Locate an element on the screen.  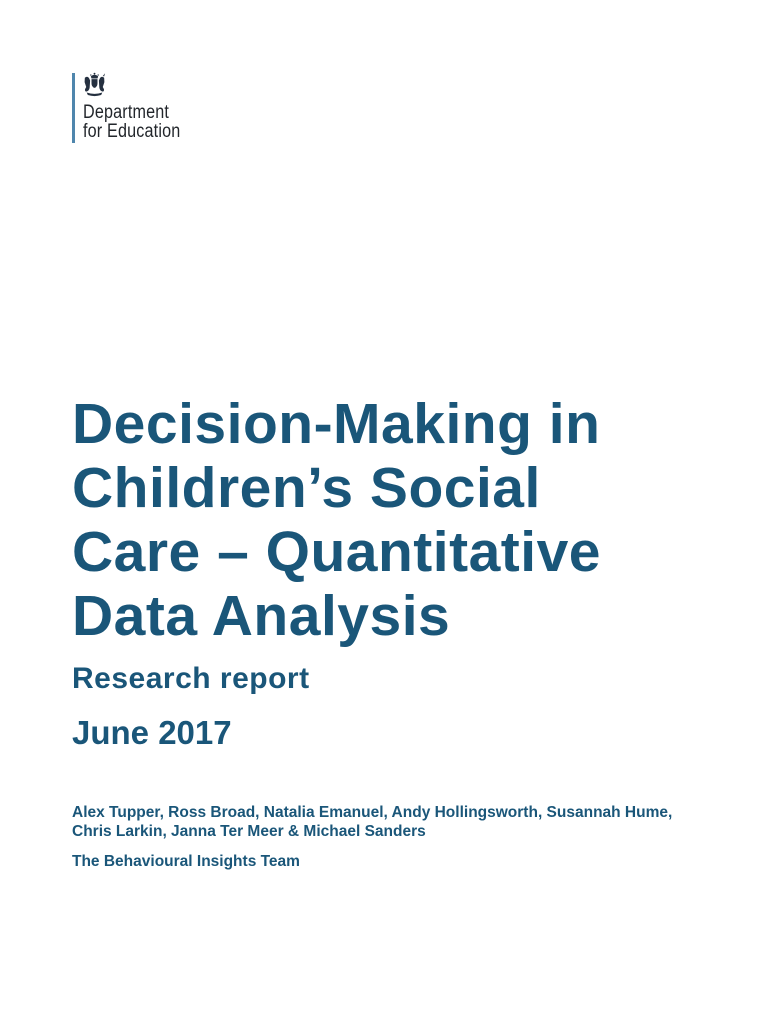
report-title-line3: Care – Quantitative is located at coordinates (337, 552).